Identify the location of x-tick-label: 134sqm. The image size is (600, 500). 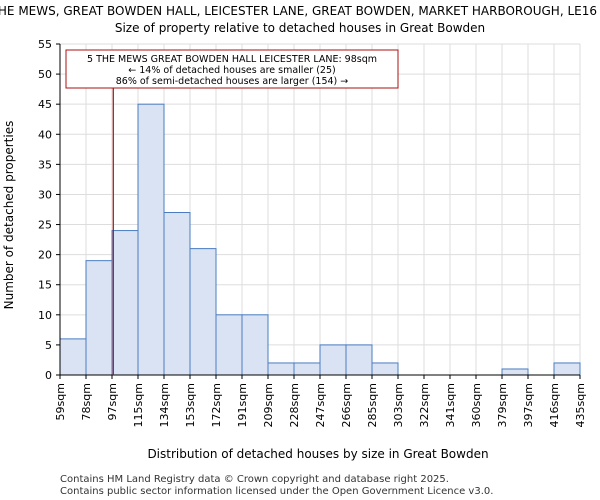
(164, 405).